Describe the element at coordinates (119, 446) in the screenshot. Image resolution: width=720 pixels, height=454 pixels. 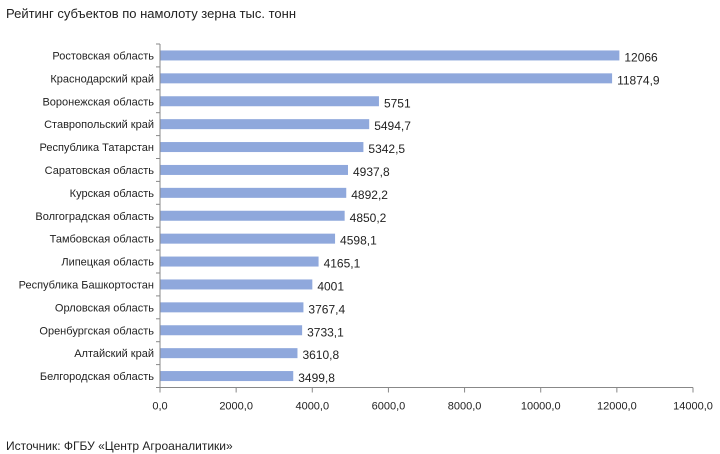
I see `source-note: Источник: ФГБУ «Центр Агроаналитики»` at that location.